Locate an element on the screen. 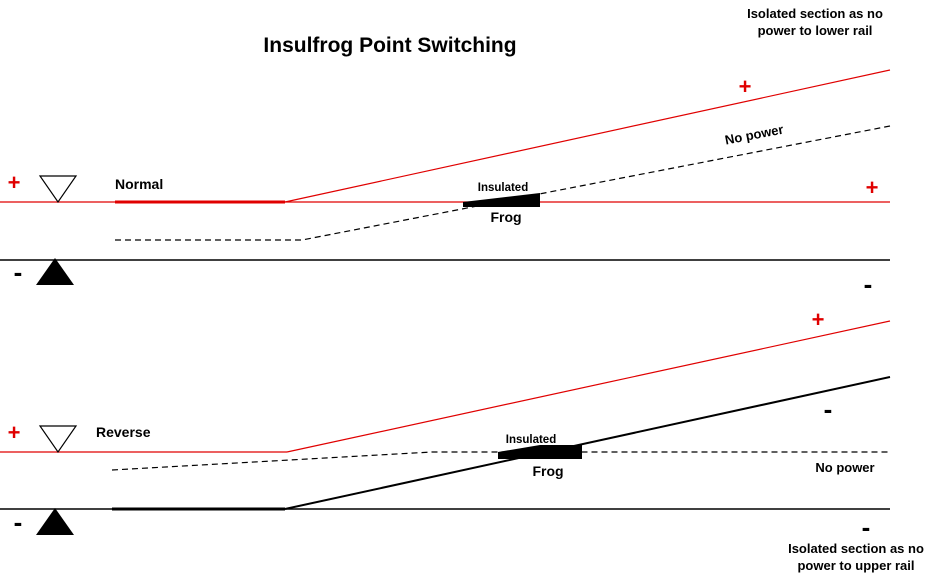  normal-plus-top-right: + is located at coordinates (745, 86).